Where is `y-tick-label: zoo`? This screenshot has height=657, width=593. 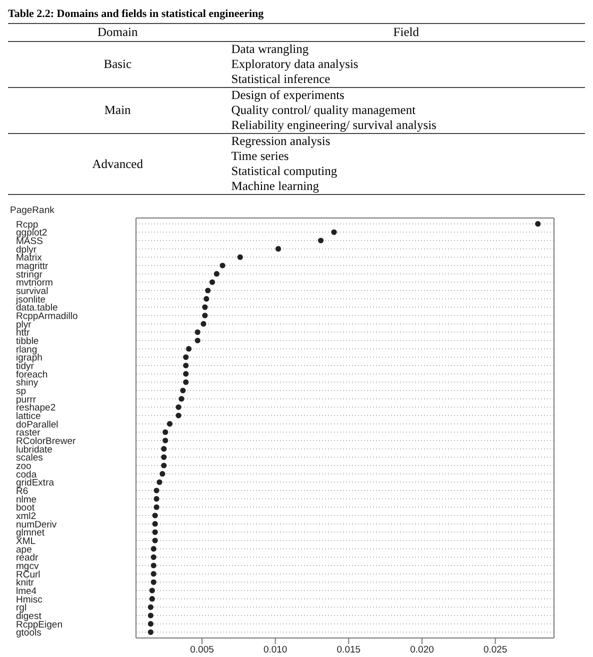
y-tick-label: zoo is located at coordinates (24, 466).